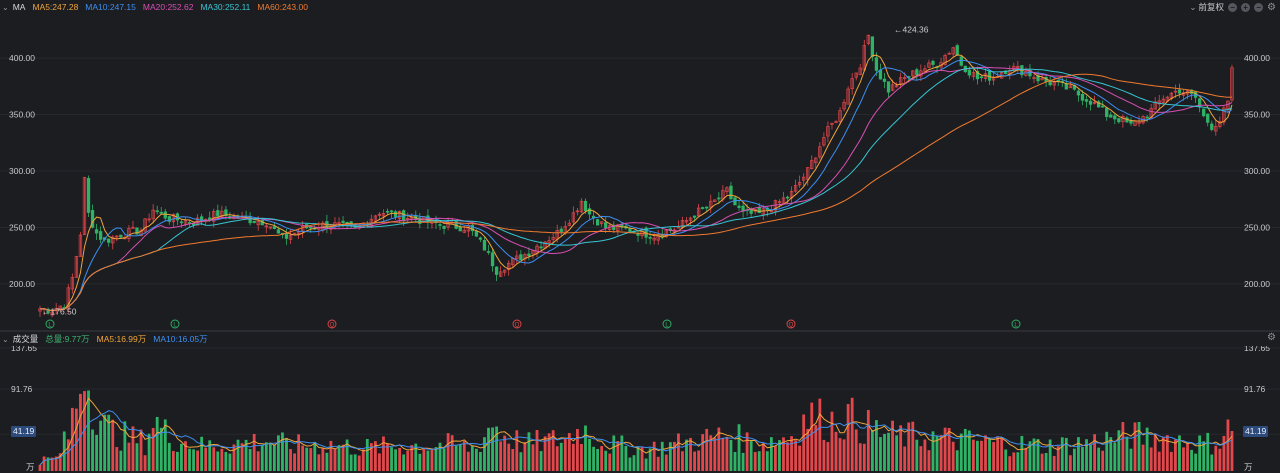 This screenshot has height=473, width=1280. I want to click on volume-right-badge: 41.19, so click(1256, 431).